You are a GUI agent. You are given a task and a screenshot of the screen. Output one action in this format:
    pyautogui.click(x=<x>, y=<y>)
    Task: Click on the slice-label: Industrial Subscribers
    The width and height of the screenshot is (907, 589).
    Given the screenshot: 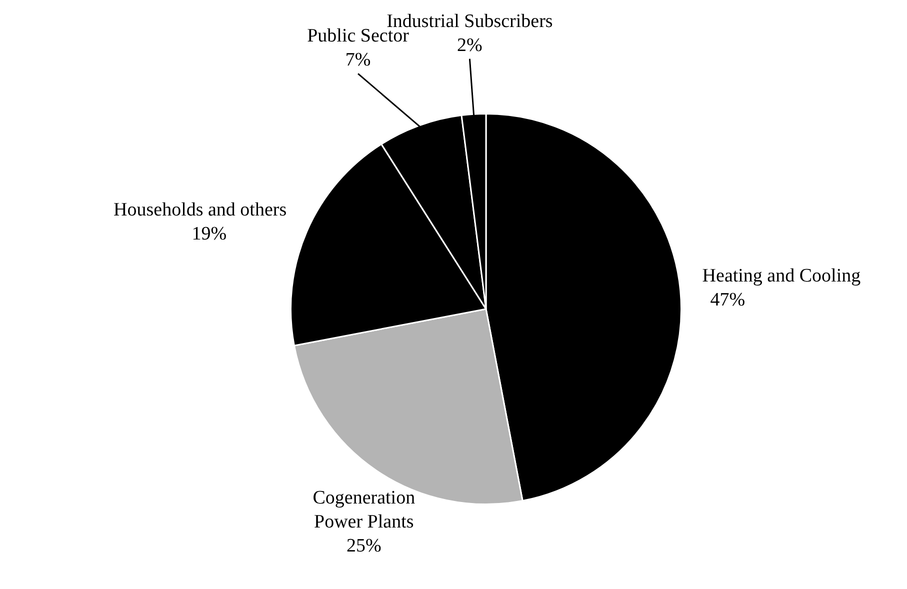 What is the action you would take?
    pyautogui.click(x=469, y=21)
    